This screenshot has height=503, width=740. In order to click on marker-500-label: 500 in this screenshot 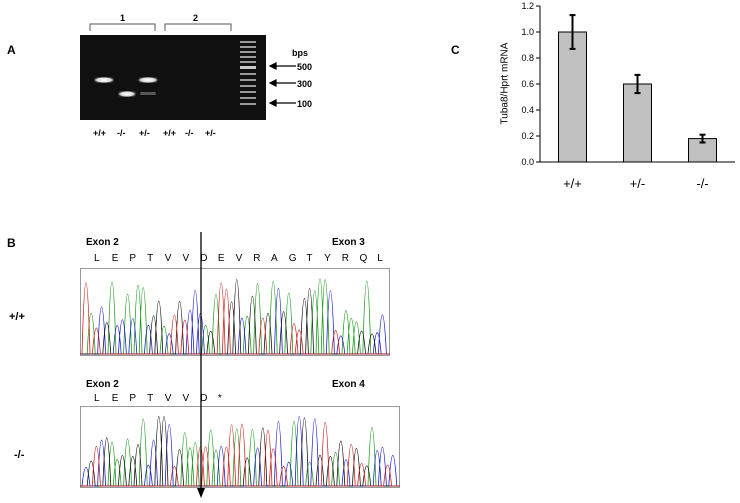, I will do `click(305, 67)`.